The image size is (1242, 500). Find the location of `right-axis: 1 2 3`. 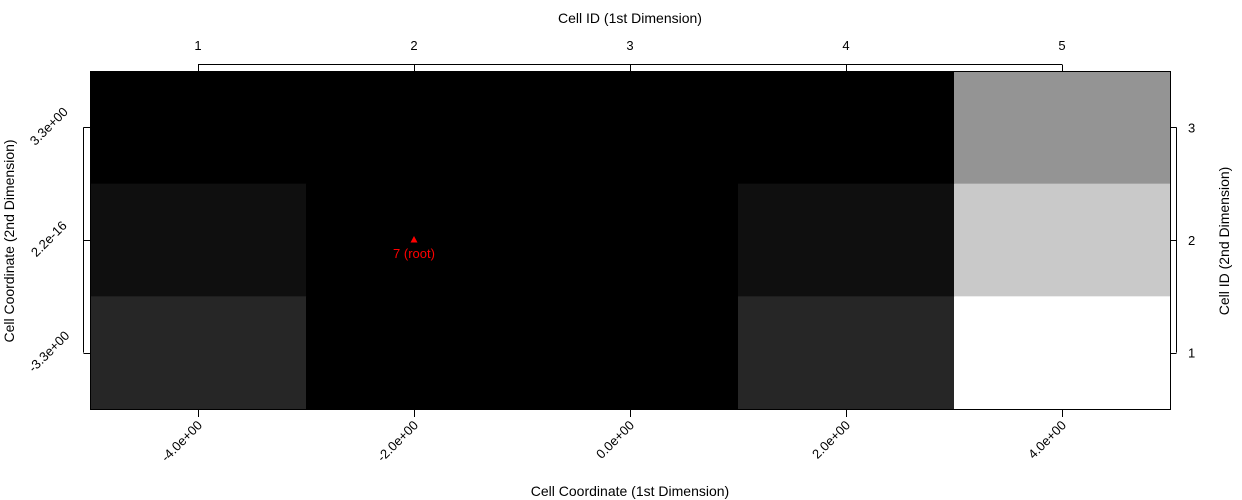

right-axis: 1 2 3 is located at coordinates (1182, 240).